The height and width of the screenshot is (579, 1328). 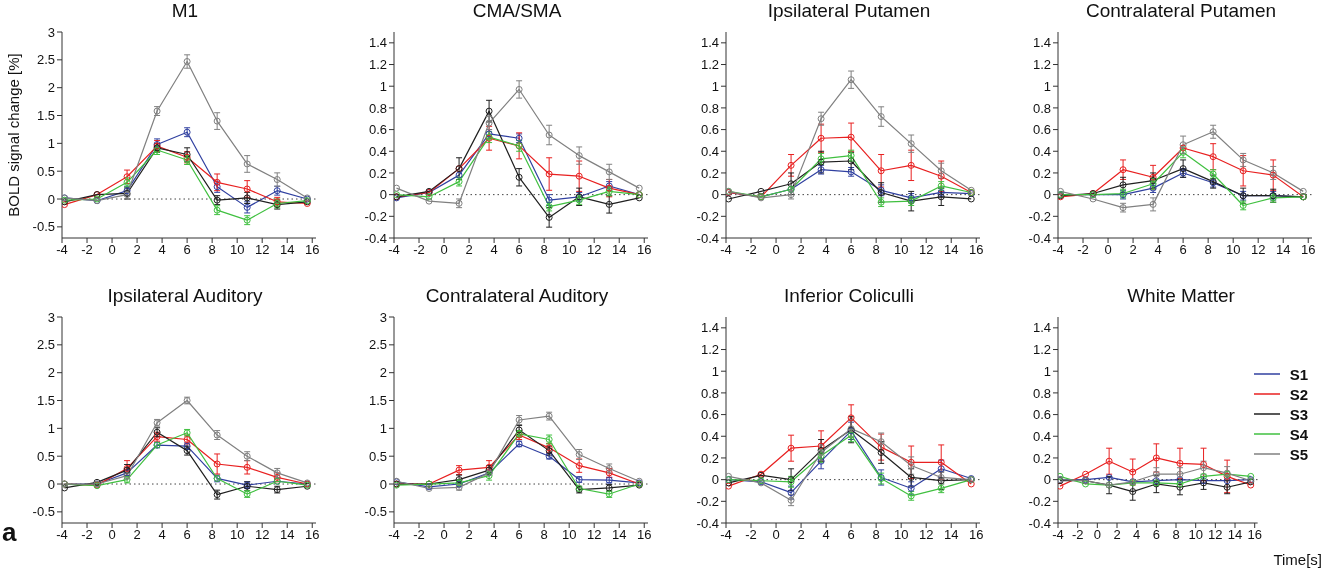 What do you see at coordinates (1181, 296) in the screenshot?
I see `chart-title: White Matter` at bounding box center [1181, 296].